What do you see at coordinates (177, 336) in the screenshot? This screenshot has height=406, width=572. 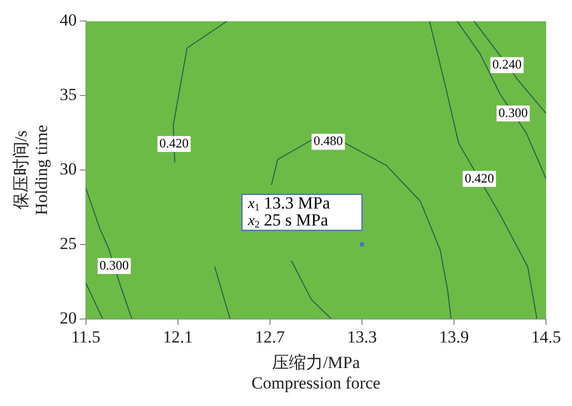 I see `x-tick-label: 12.1` at bounding box center [177, 336].